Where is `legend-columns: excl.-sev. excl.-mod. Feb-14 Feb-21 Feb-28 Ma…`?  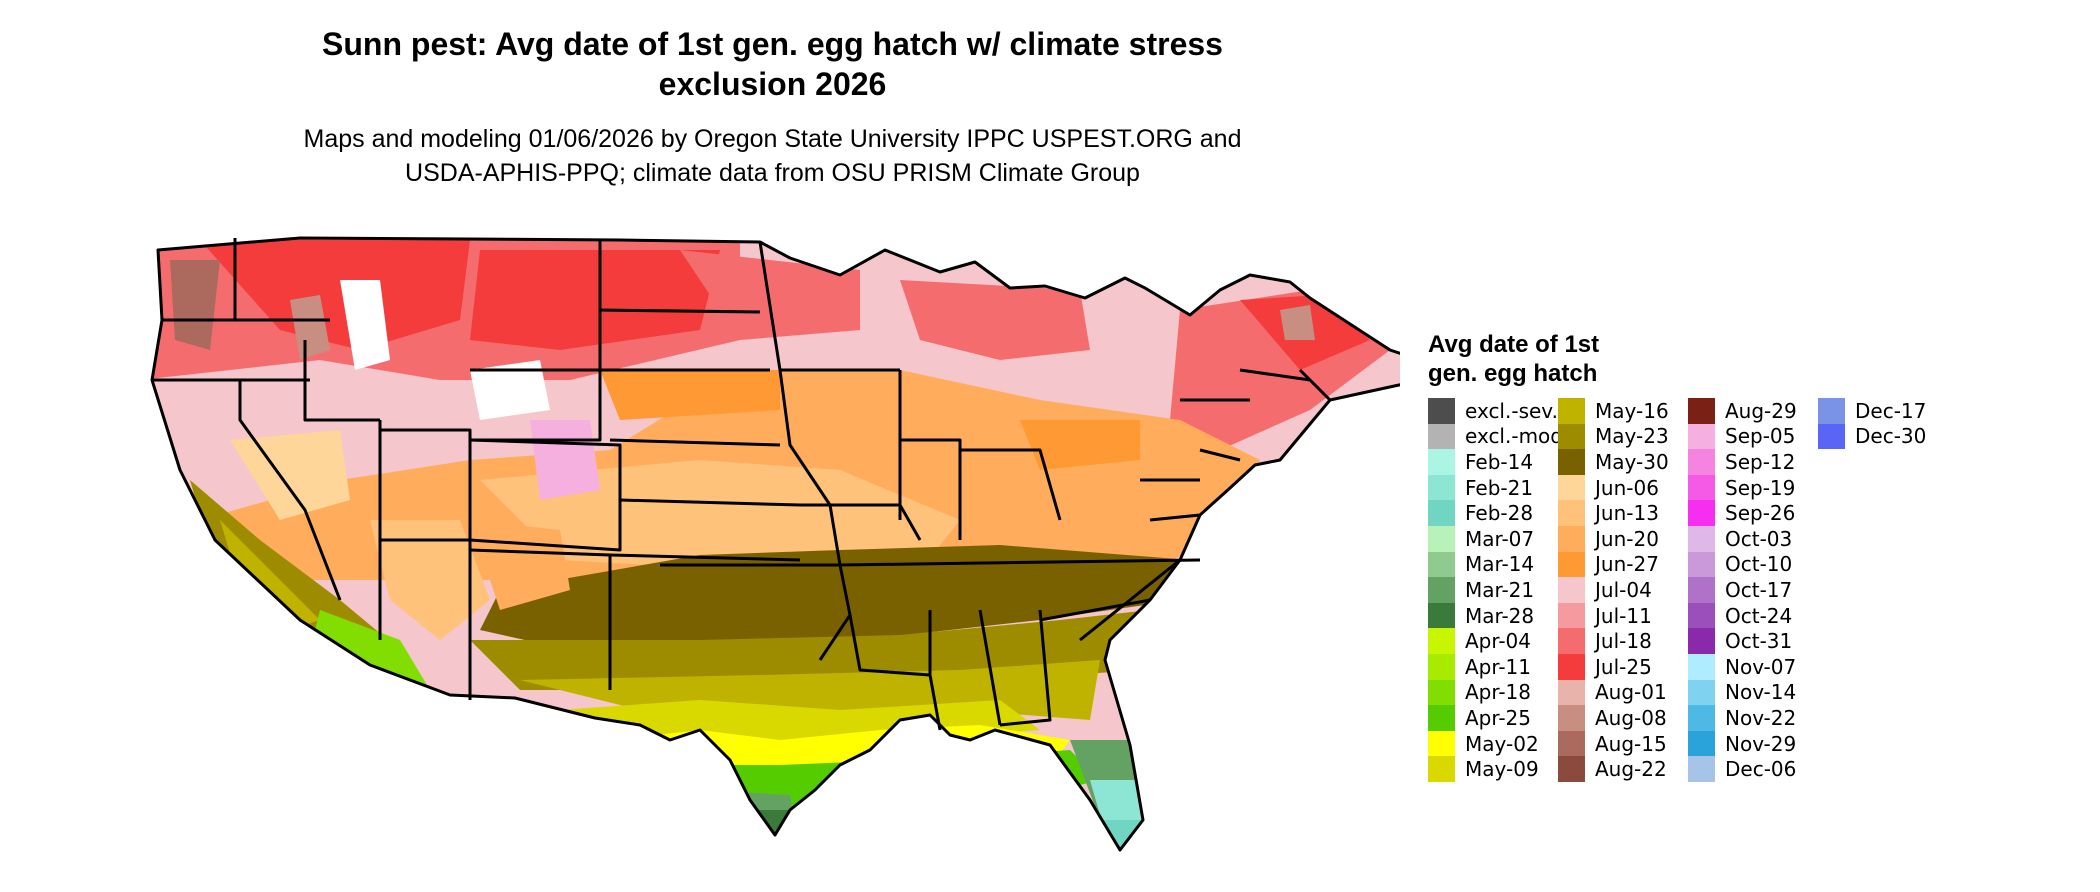 legend-columns: excl.-sev. excl.-mod. Feb-14 Feb-21 Feb-28 Ma… is located at coordinates (1688, 590).